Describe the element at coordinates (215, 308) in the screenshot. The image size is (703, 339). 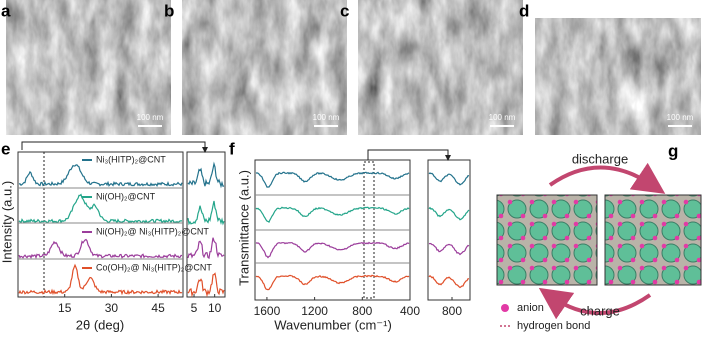
I see `x-tick-label: 10` at that location.